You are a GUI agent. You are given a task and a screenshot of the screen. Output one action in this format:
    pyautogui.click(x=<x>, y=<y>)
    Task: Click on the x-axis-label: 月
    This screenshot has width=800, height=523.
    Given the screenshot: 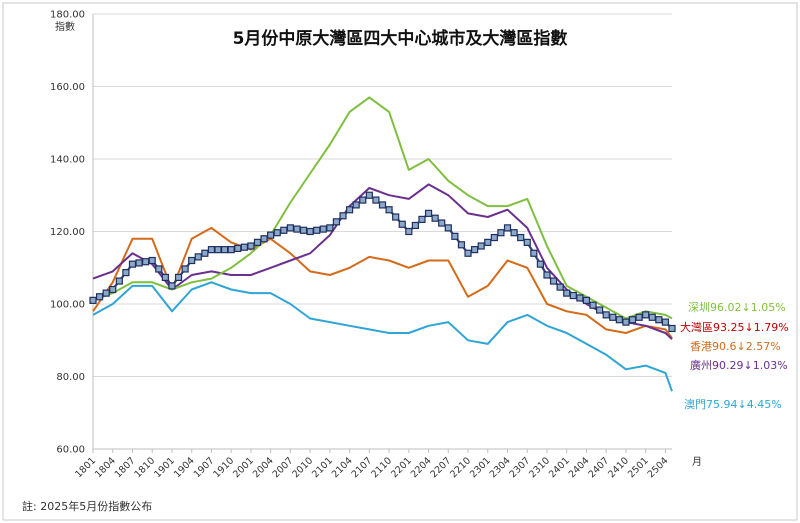 What is the action you would take?
    pyautogui.click(x=697, y=462)
    